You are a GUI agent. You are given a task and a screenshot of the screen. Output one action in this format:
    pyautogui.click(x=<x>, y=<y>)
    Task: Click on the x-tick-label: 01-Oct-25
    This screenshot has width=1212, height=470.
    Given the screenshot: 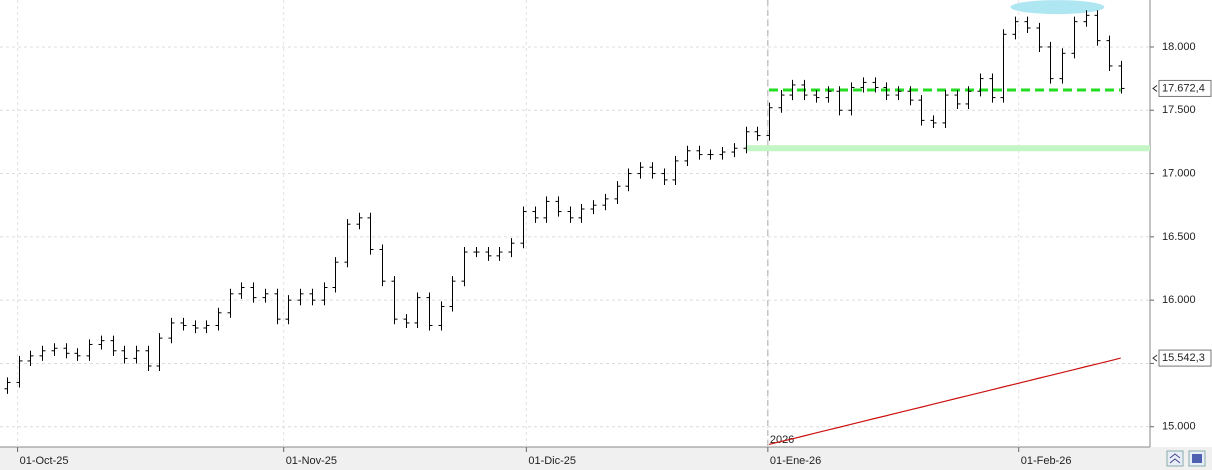 What is the action you would take?
    pyautogui.click(x=44, y=461)
    